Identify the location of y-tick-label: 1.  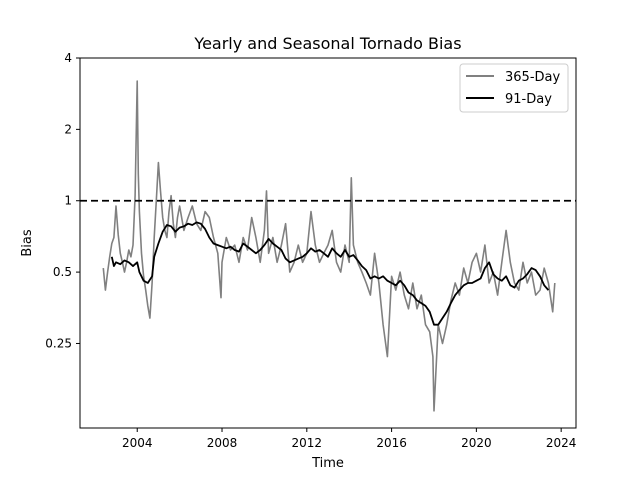
(68, 201).